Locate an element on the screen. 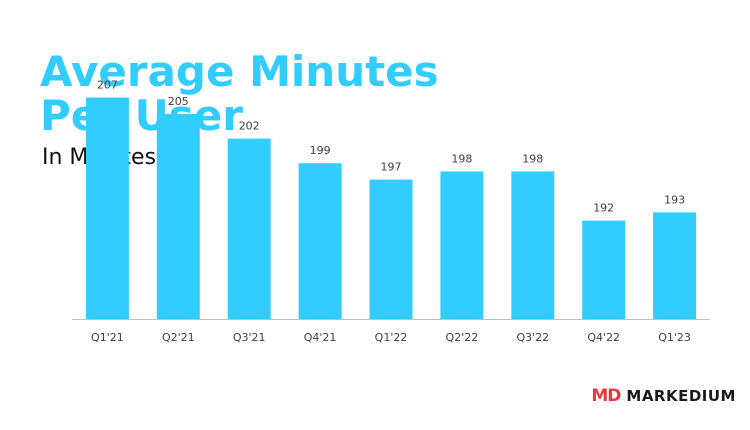  data-label-Q2'21: 205 is located at coordinates (178, 101).